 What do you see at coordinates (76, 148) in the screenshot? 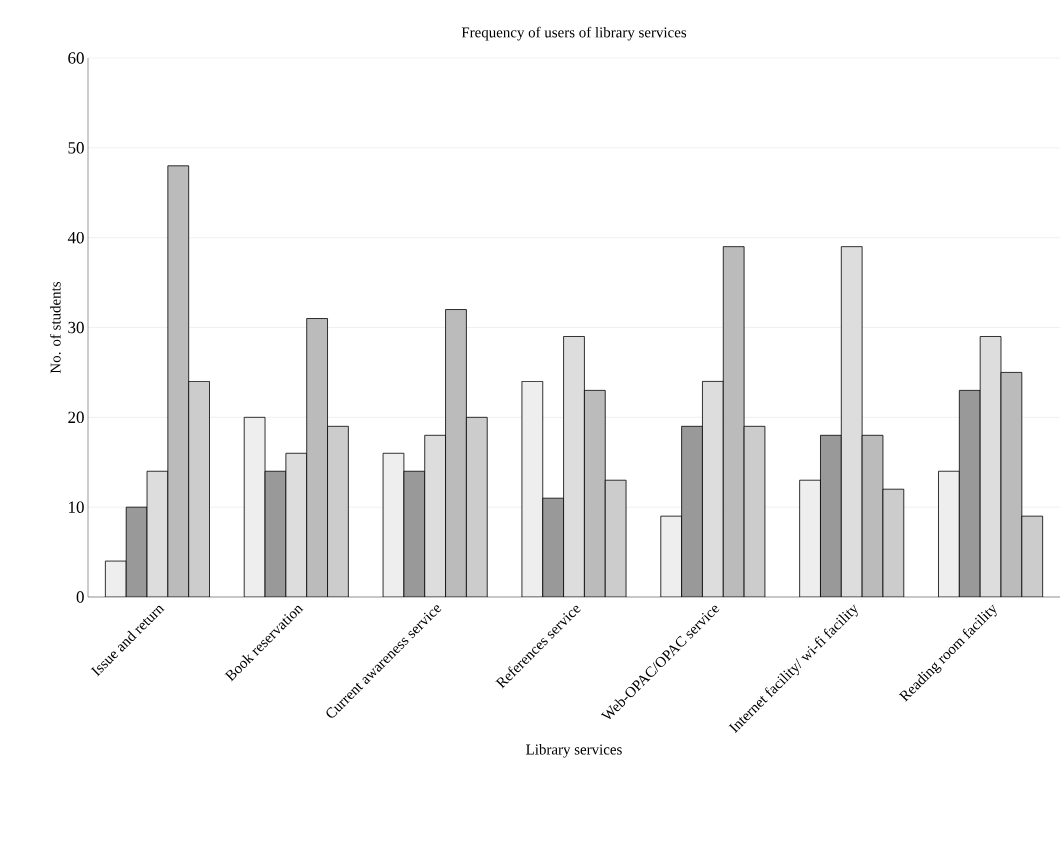
I see `y-tick-label: 50` at bounding box center [76, 148].